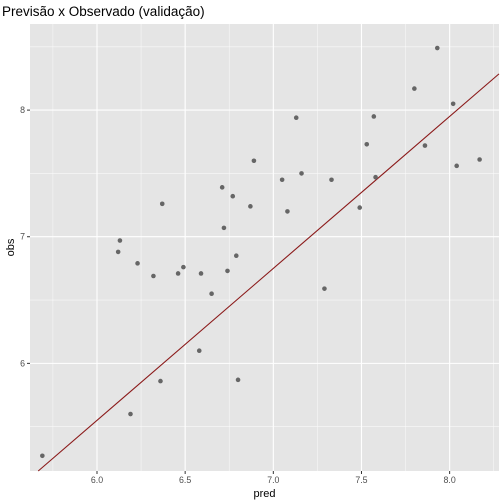 The height and width of the screenshot is (504, 504). I want to click on y-axis: 6 7 8, so click(25, 236).